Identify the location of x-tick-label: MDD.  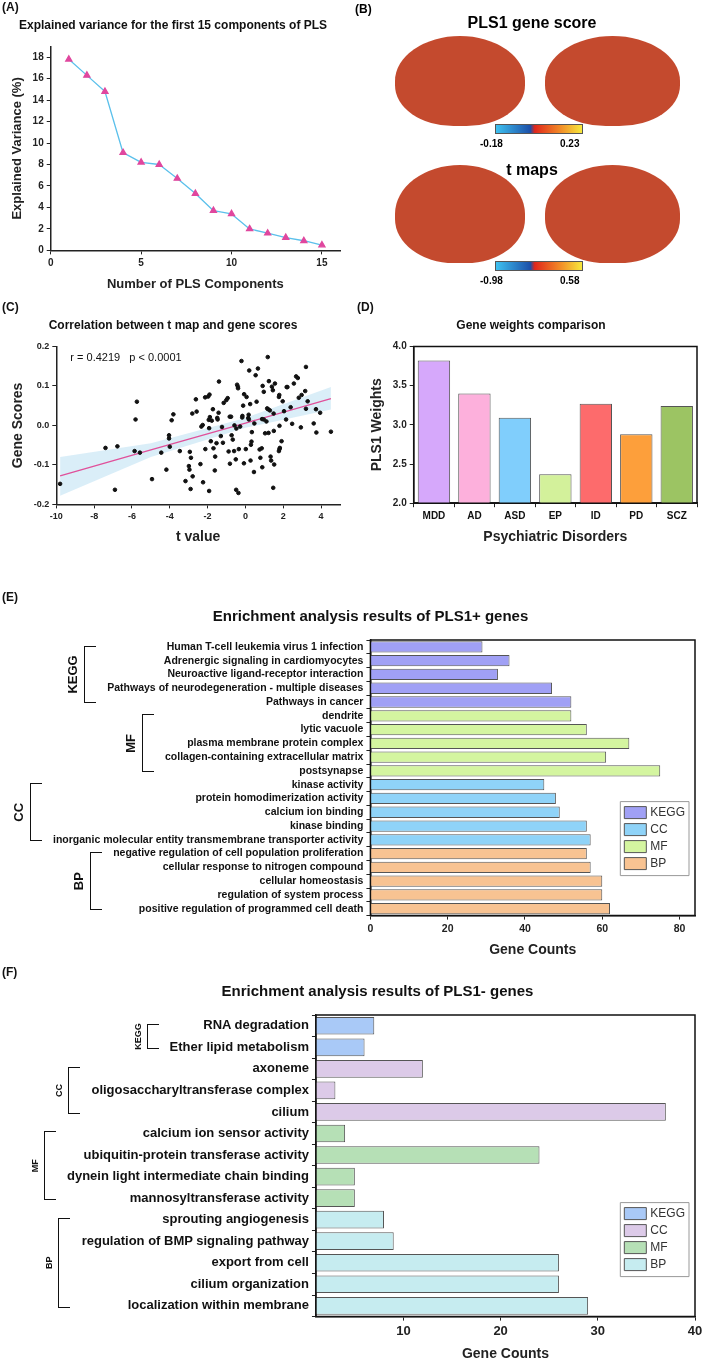
(434, 515).